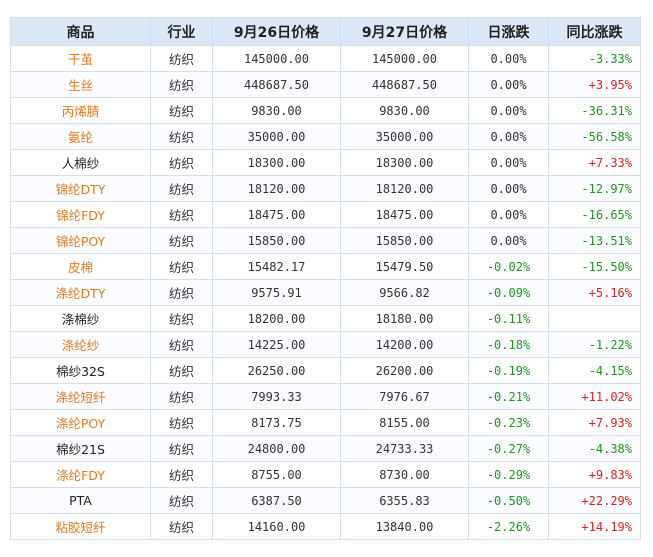 Image resolution: width=653 pixels, height=557 pixels. What do you see at coordinates (80, 84) in the screenshot?
I see `product-name: 生丝` at bounding box center [80, 84].